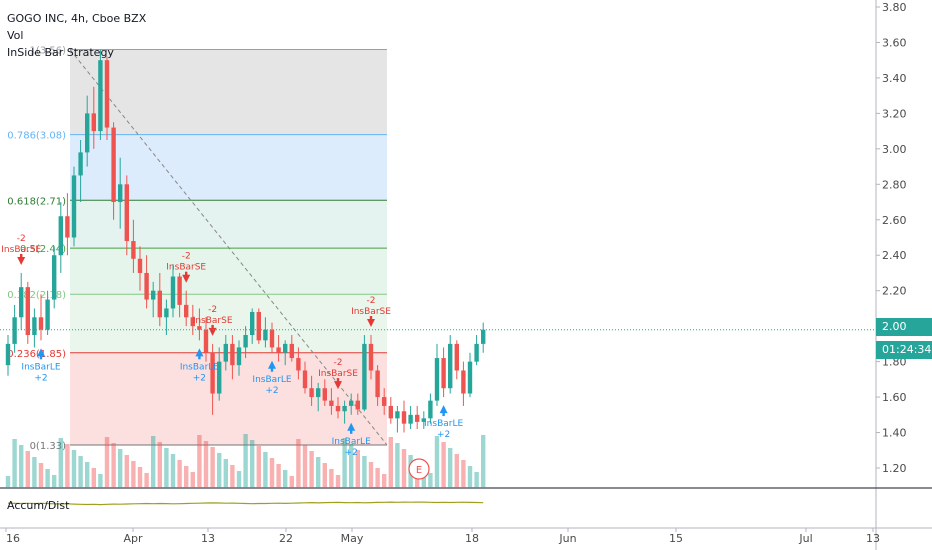  I want to click on price-tick-label: 1.60, so click(894, 397).